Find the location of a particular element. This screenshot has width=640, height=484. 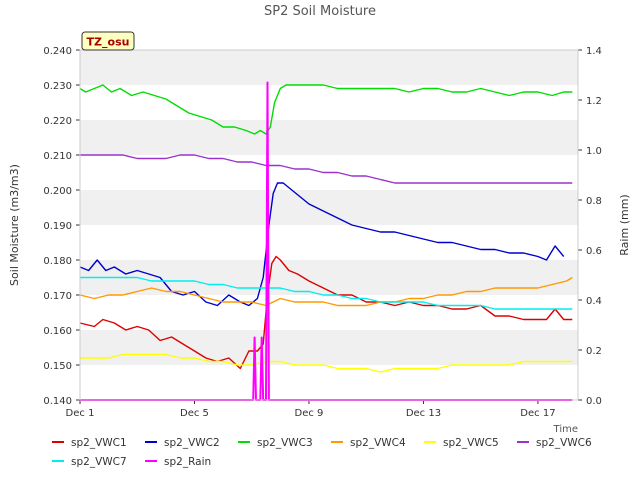

y2-tick-label: 1.0 is located at coordinates (594, 151).